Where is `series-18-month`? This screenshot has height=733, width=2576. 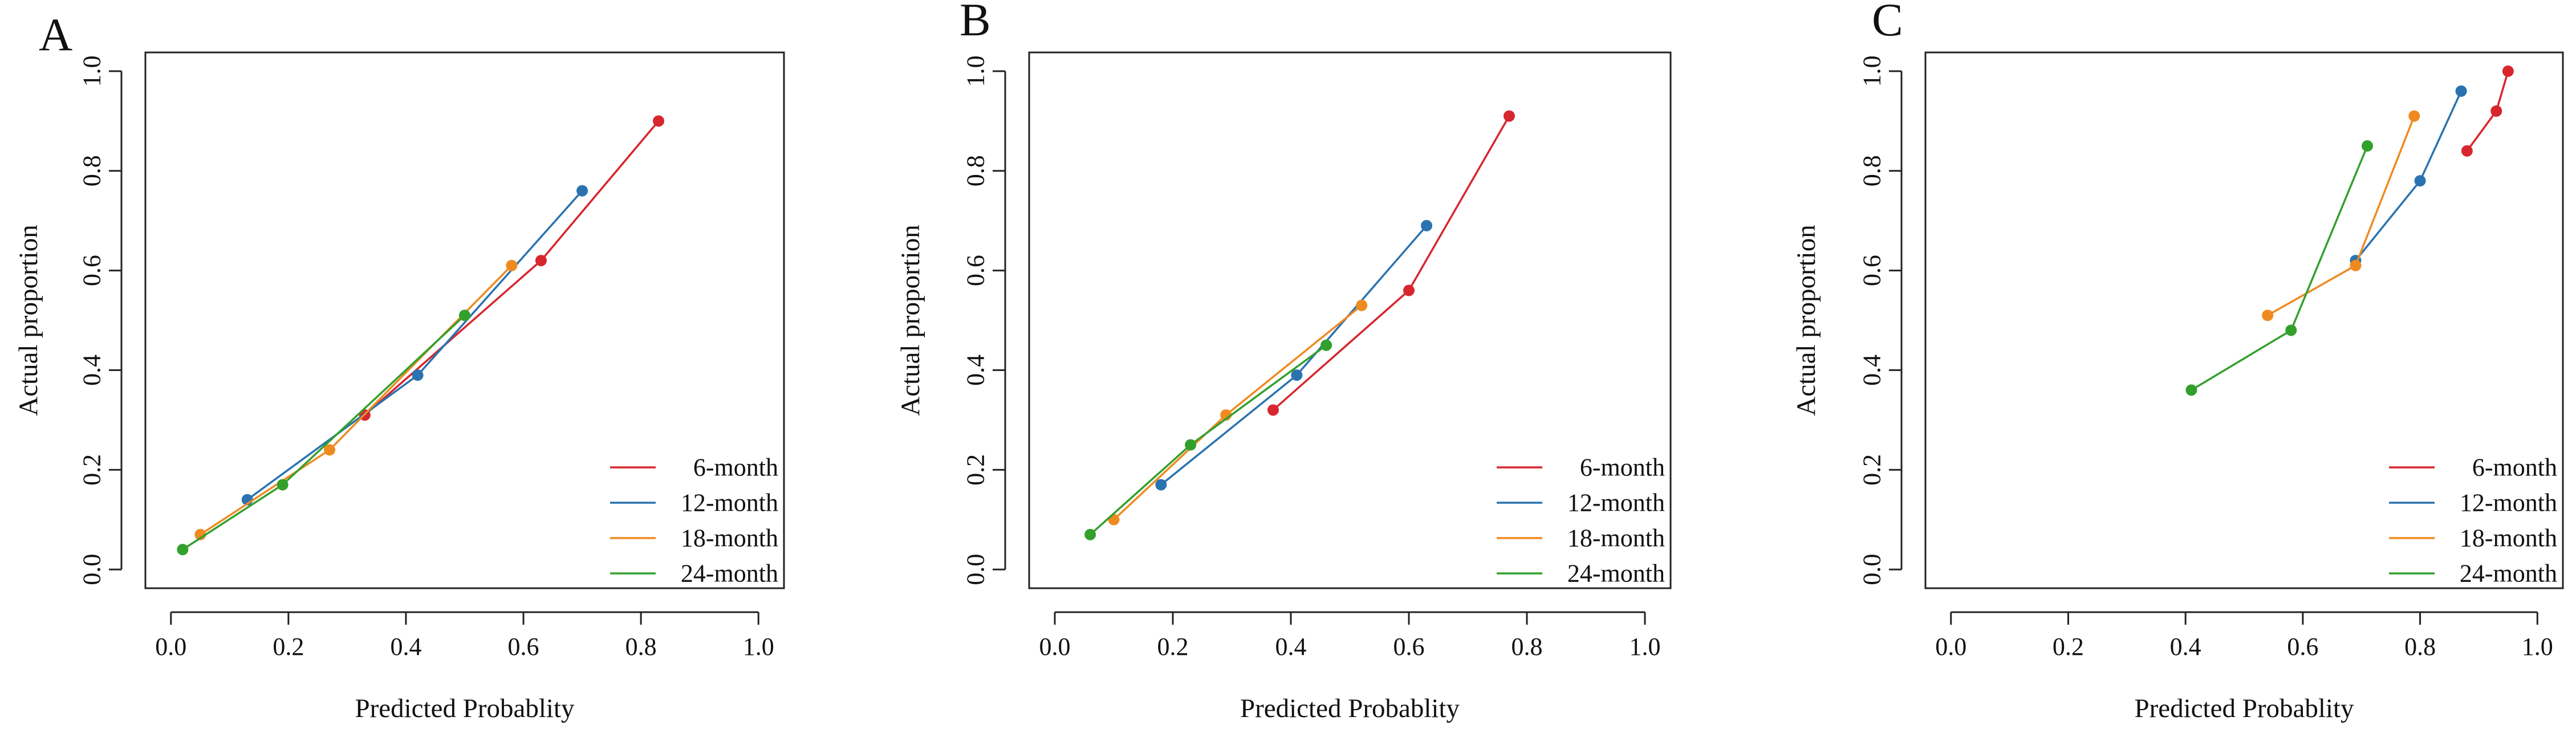 series-18-month is located at coordinates (2341, 215).